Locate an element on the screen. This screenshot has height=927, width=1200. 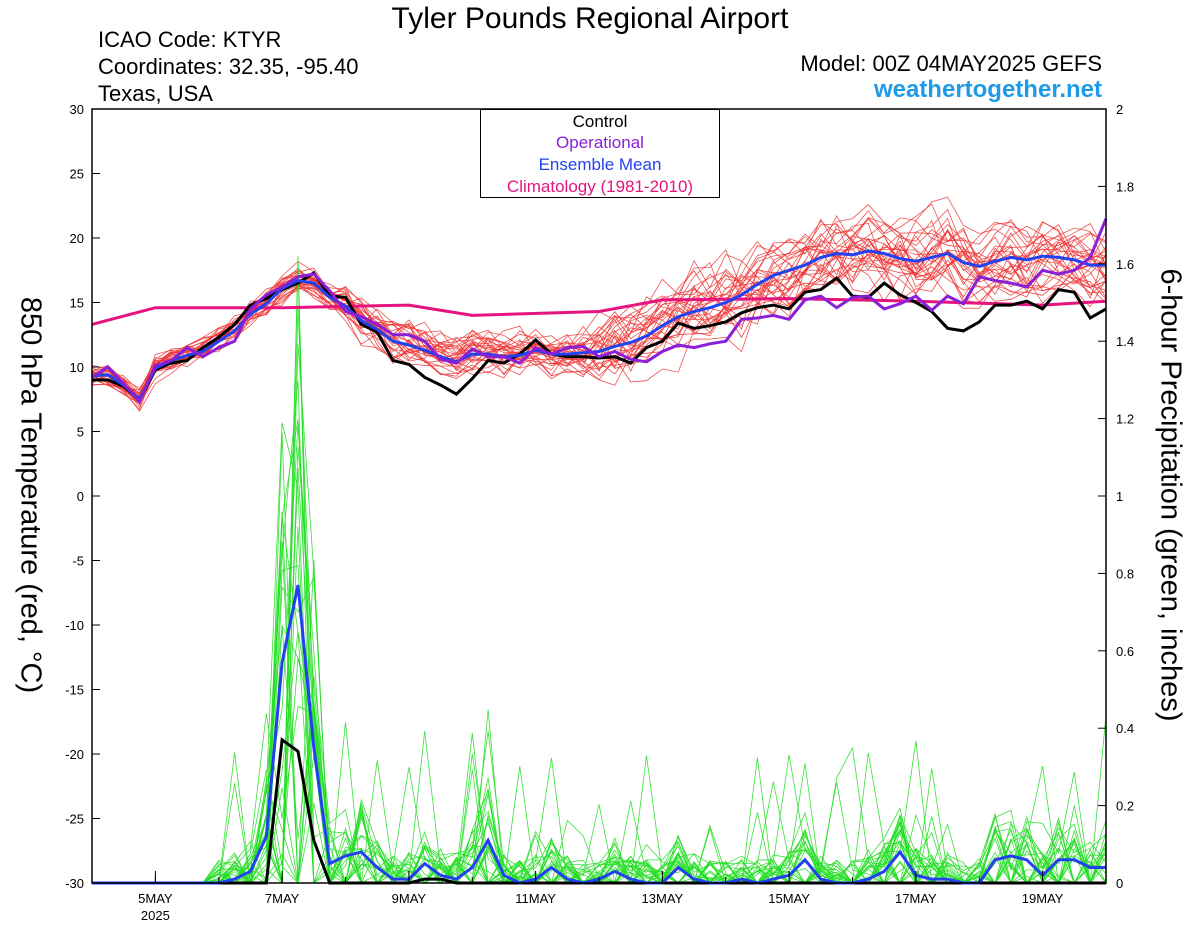
page-title: Tyler Pounds Regional Airport is located at coordinates (590, 18).